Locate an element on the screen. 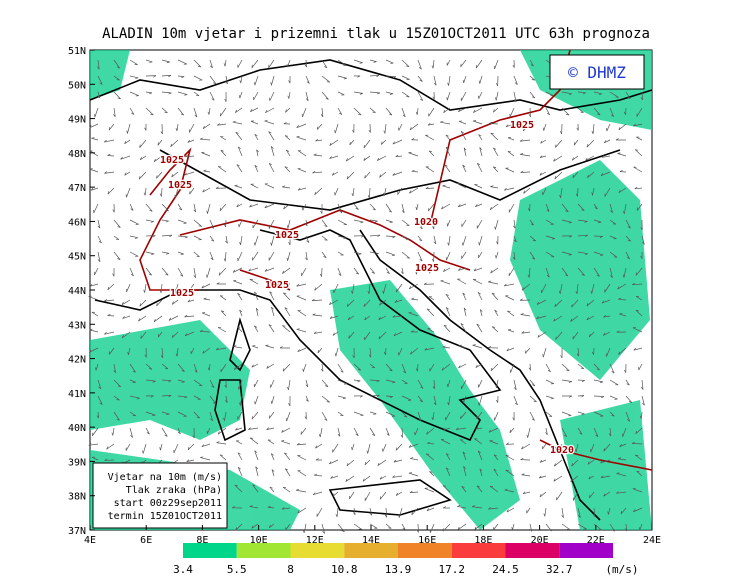 This screenshot has height=582, width=740. lon-label: 24E is located at coordinates (652, 540).